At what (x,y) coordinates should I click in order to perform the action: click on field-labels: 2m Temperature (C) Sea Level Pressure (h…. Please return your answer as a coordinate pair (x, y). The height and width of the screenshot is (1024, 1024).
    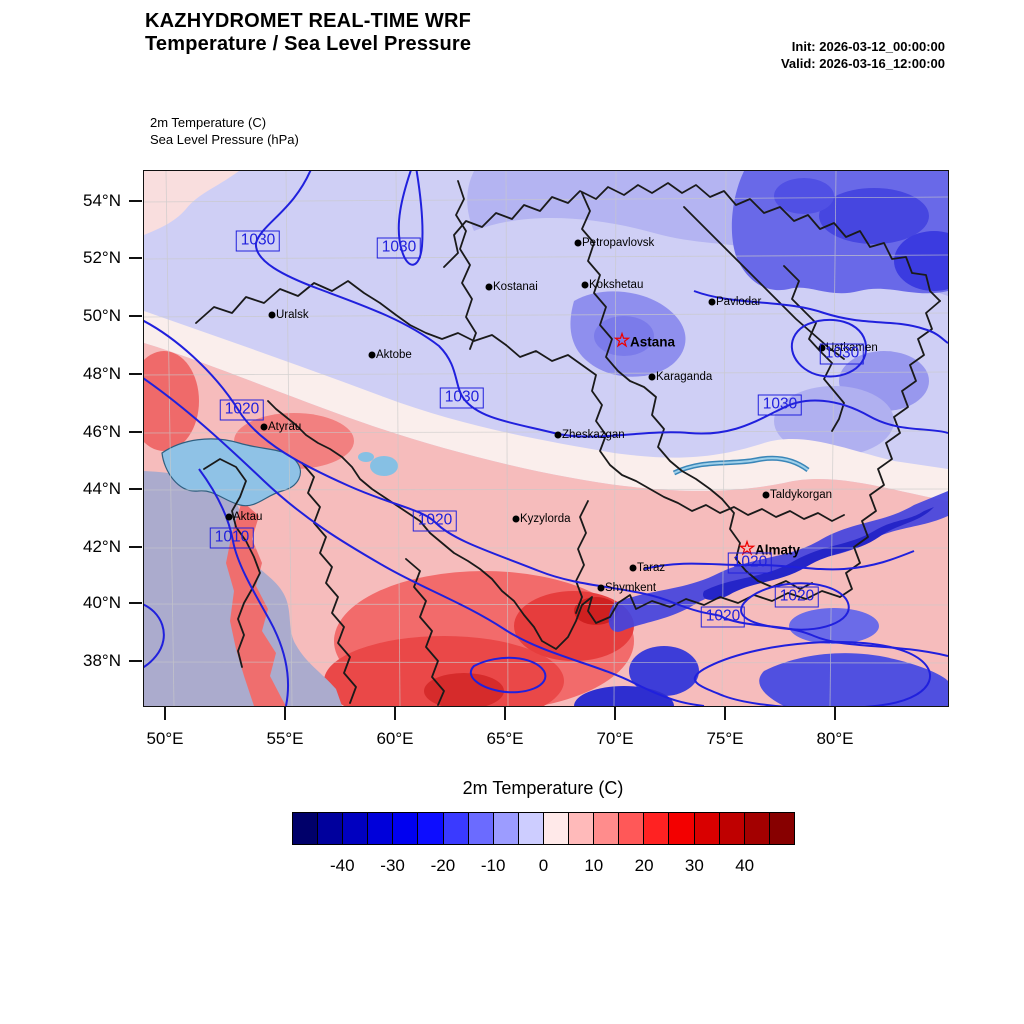
    Looking at the image, I should click on (224, 131).